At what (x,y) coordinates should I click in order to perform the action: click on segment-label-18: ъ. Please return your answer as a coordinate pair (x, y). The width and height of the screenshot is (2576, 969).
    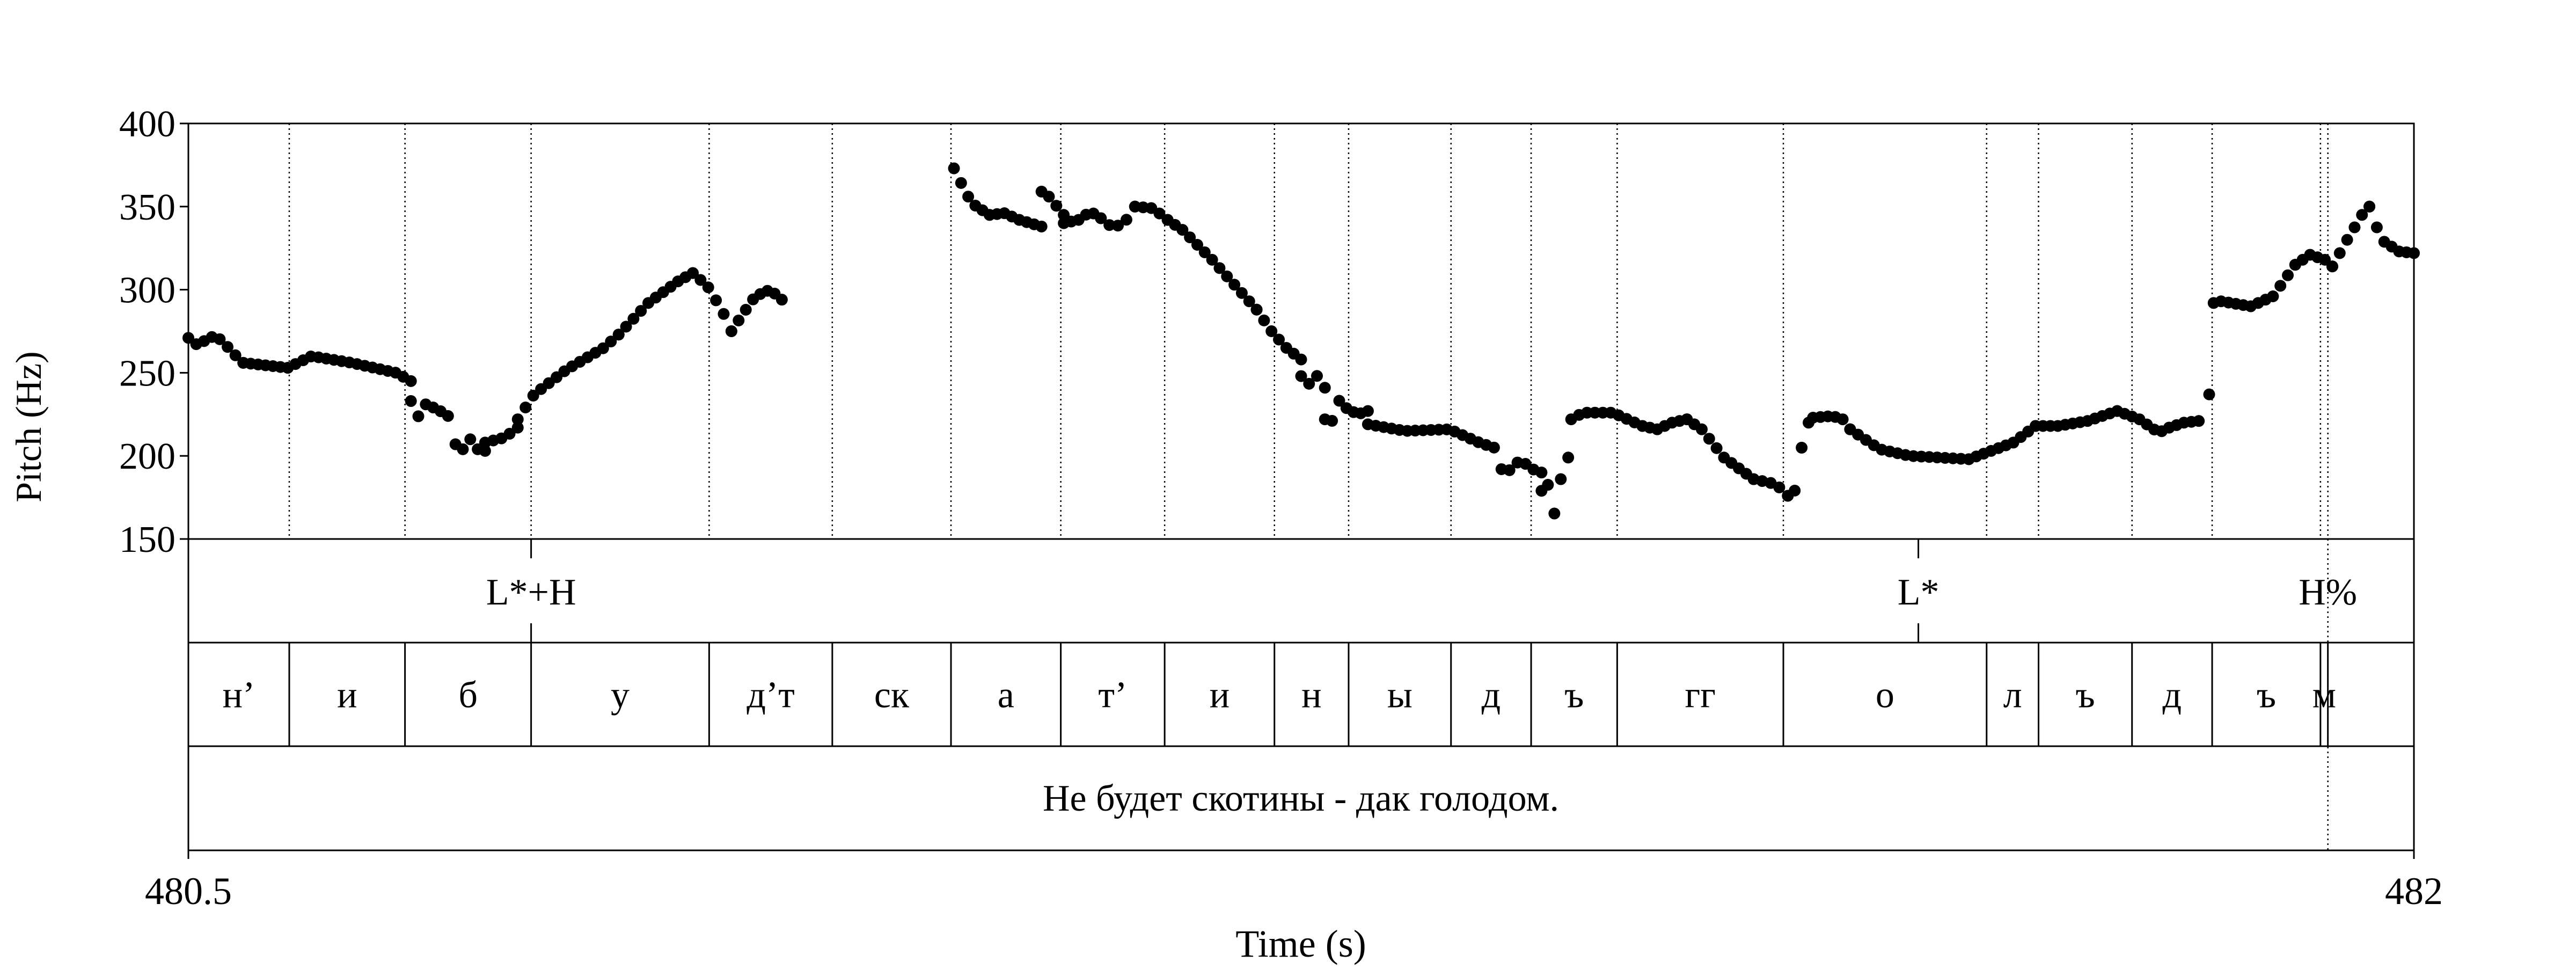
    Looking at the image, I should click on (2266, 695).